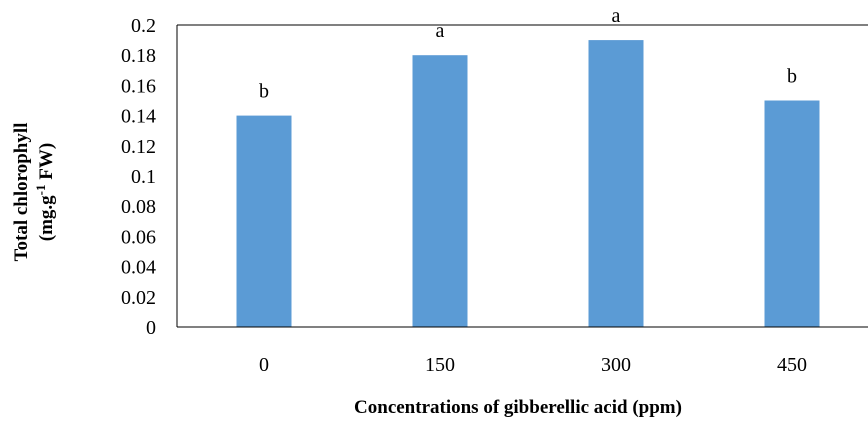  I want to click on x-axis-title: Concentrations of gibberellic acid (ppm), so click(518, 407).